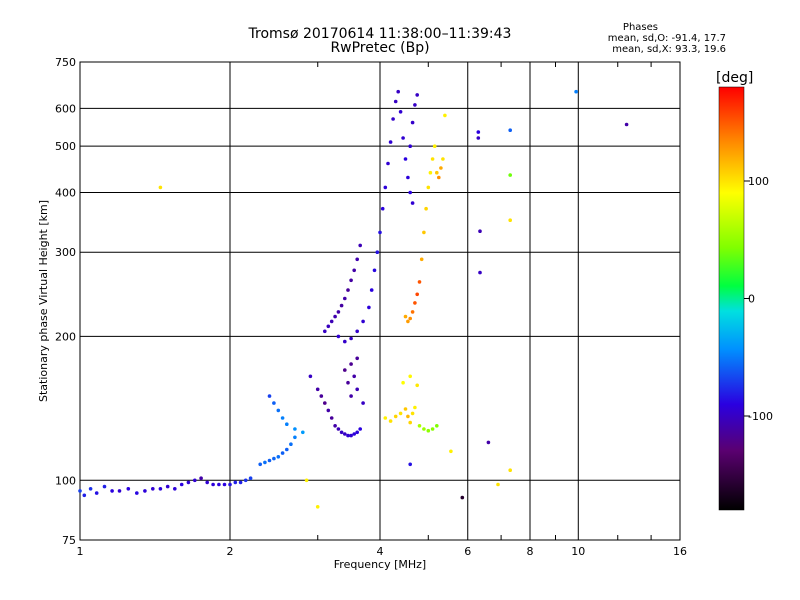 This screenshot has width=800, height=600. I want to click on phases-heading: Phases, so click(640, 27).